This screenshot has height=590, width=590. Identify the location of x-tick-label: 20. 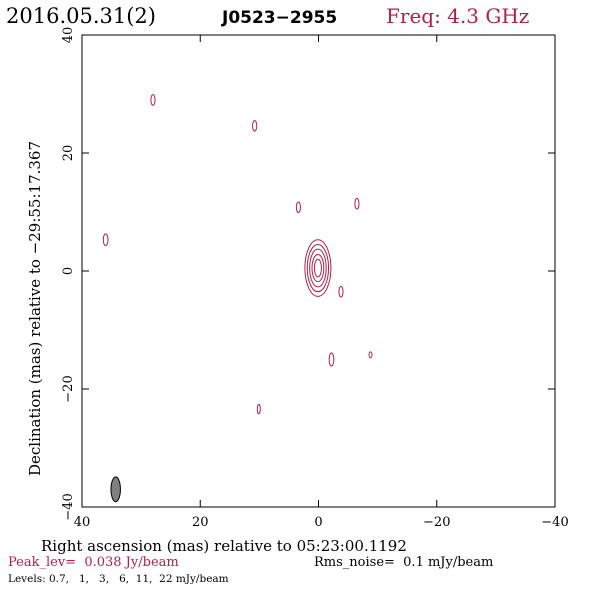
(200, 522).